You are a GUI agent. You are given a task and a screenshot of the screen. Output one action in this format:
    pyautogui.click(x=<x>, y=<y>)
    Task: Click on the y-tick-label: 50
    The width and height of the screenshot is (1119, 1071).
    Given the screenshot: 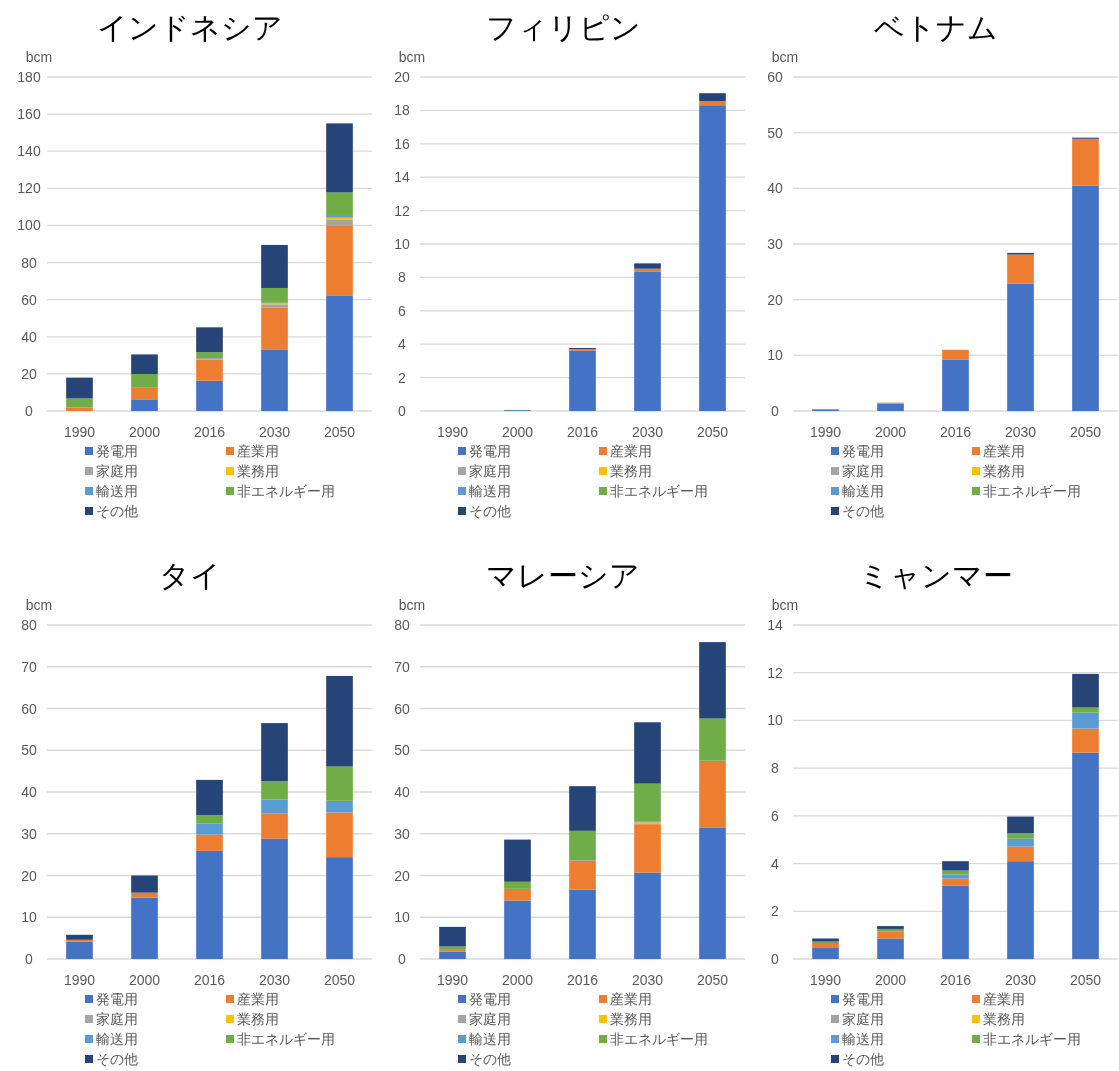 What is the action you would take?
    pyautogui.click(x=775, y=132)
    